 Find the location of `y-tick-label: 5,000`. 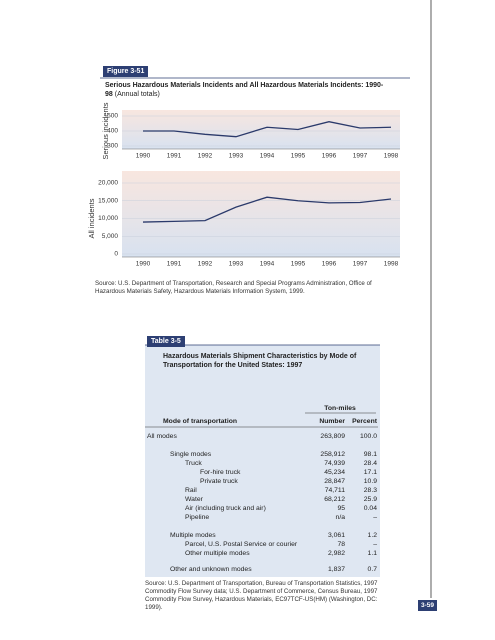

y-tick-label: 5,000 is located at coordinates (110, 236).